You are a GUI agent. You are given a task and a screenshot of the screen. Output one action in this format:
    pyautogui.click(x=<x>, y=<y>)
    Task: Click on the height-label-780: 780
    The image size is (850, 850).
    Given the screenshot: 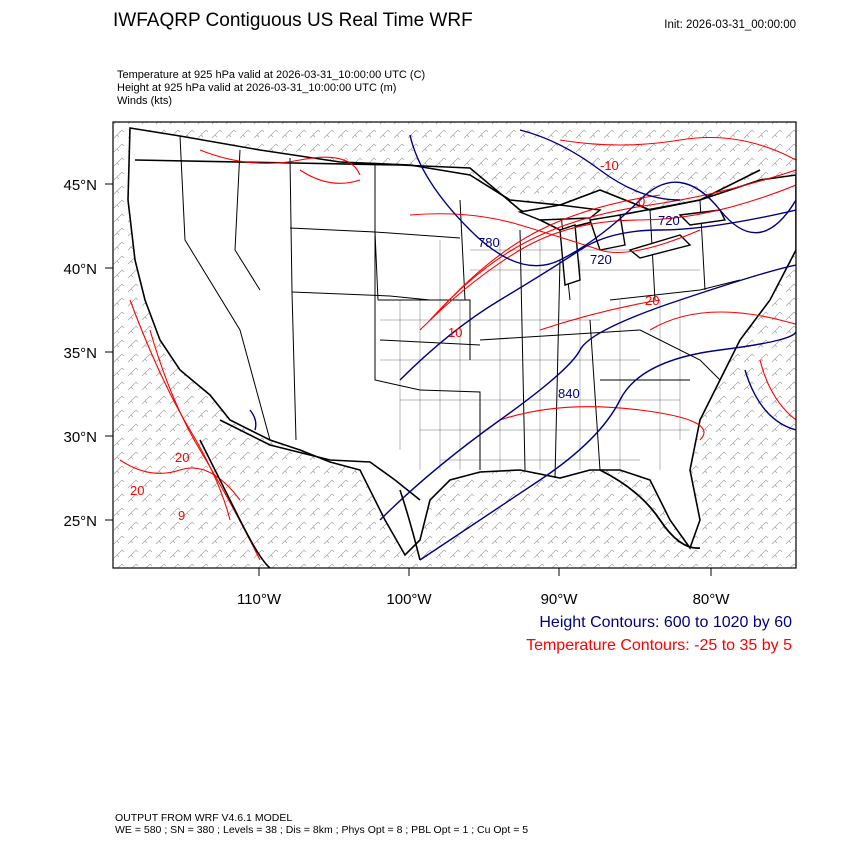 What is the action you would take?
    pyautogui.click(x=489, y=242)
    